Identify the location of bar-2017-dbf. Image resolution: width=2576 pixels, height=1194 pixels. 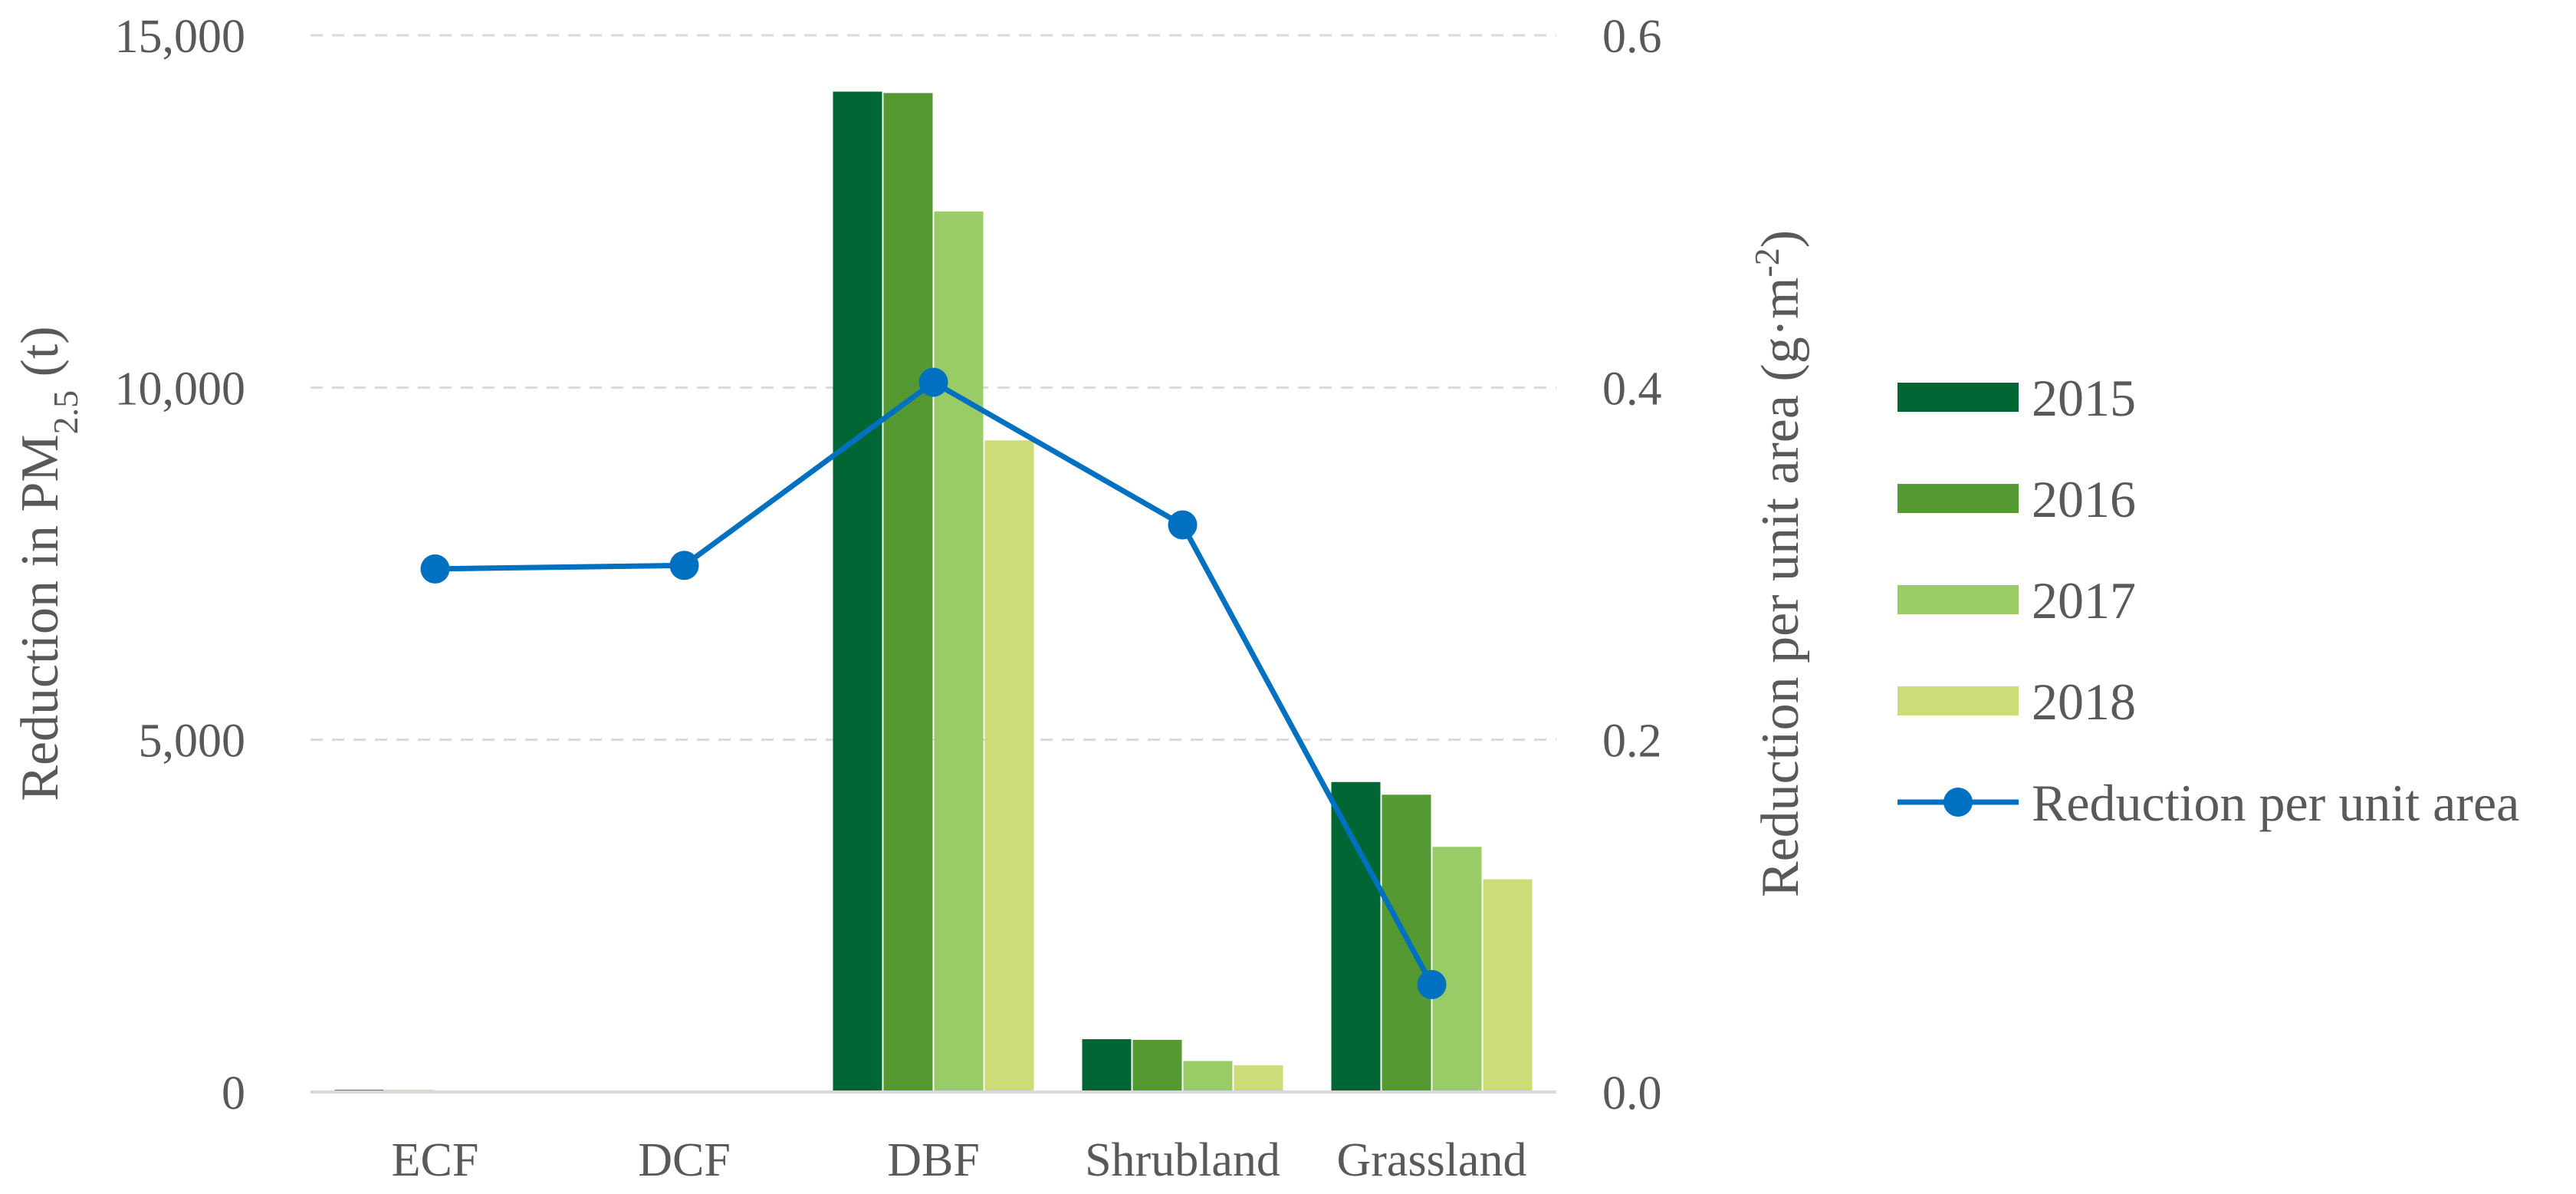
(959, 652).